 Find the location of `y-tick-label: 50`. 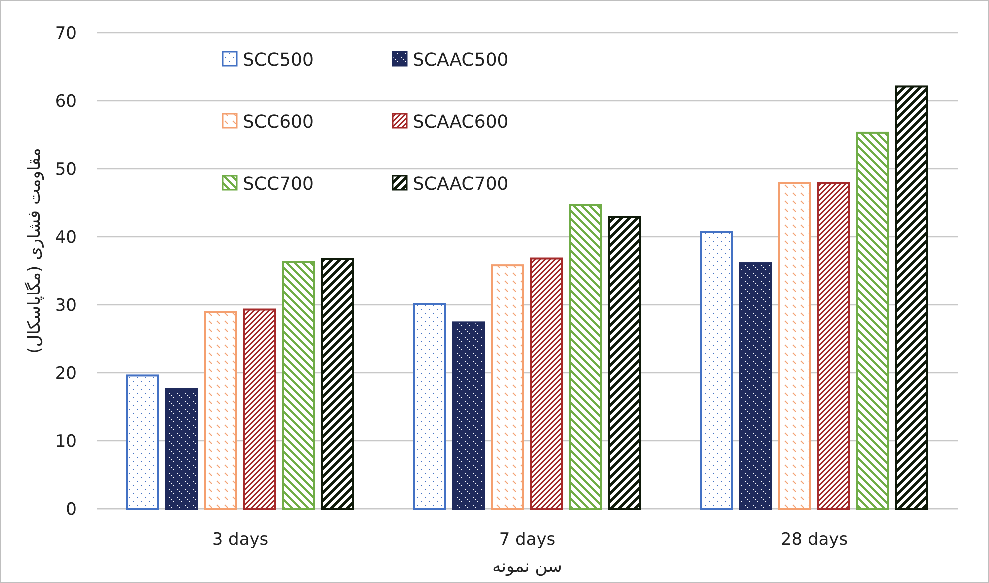

y-tick-label: 50 is located at coordinates (66, 170).